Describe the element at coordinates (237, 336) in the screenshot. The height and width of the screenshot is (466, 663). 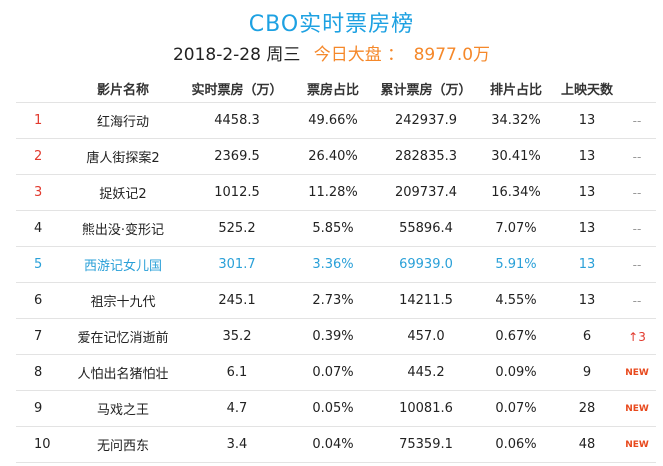
I see `box-cell: 35.2` at that location.